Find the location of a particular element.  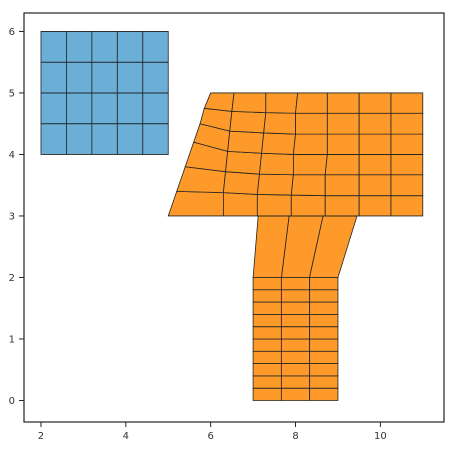

y-tick-label: 0 is located at coordinates (12, 401).